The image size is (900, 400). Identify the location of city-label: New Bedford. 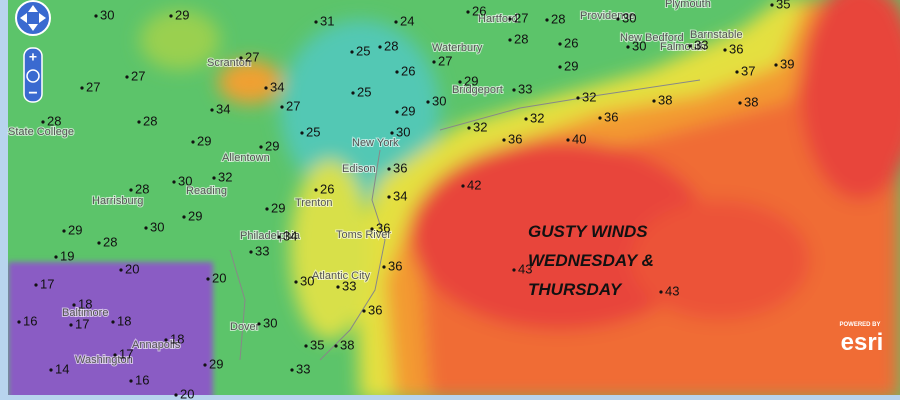
(652, 38).